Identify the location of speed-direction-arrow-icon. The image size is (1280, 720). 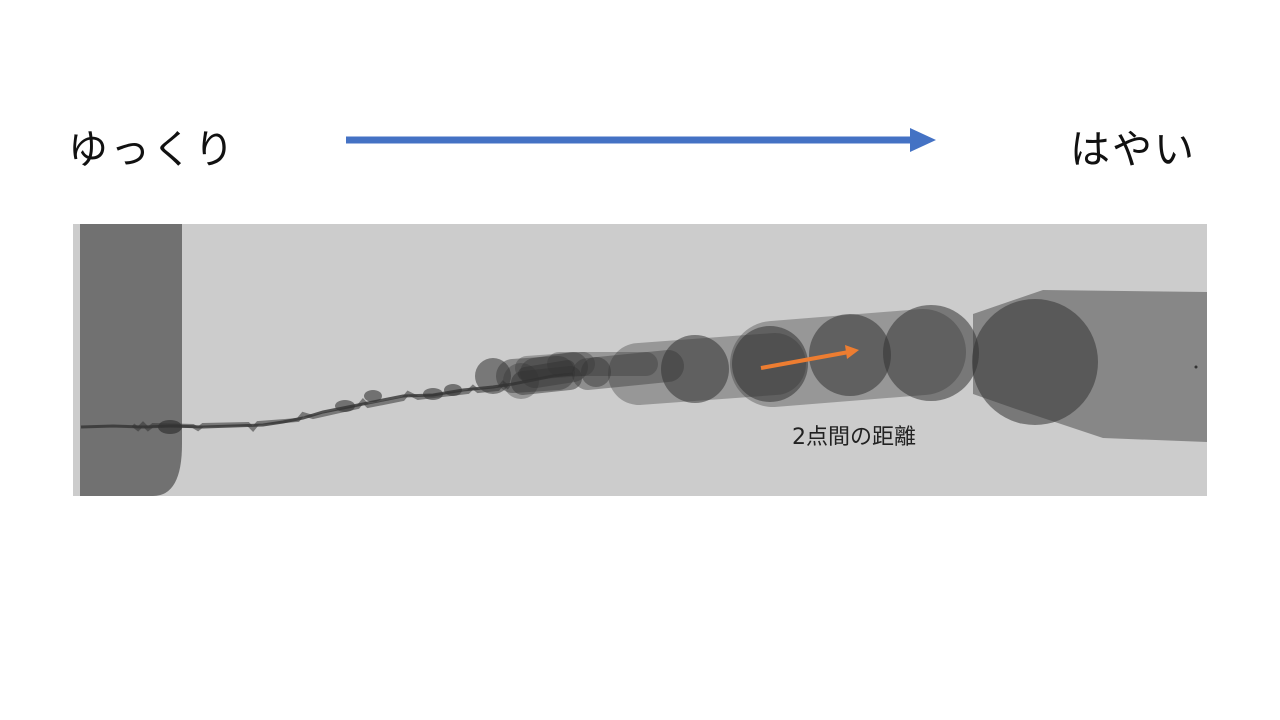
(641, 140).